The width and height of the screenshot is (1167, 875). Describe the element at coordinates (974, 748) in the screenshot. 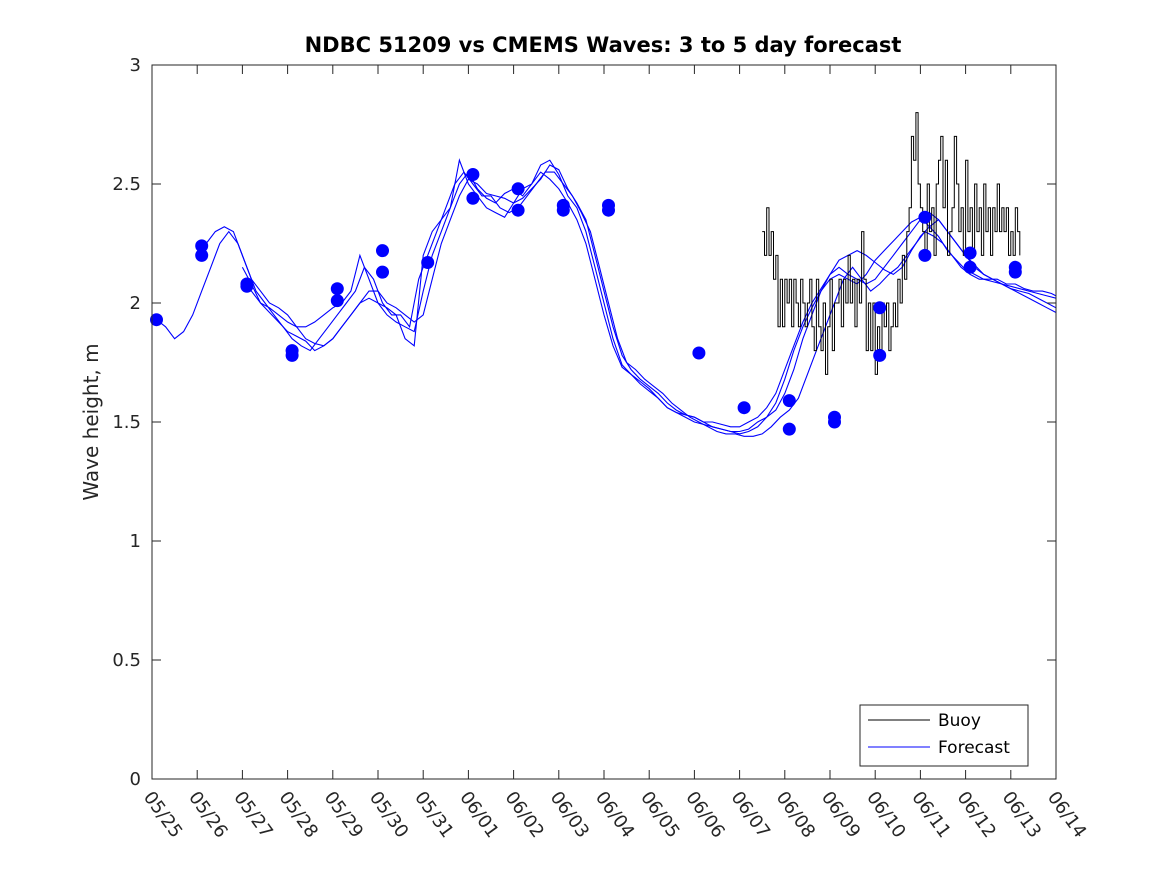

I see `legend-forecast-label: Forecast` at that location.